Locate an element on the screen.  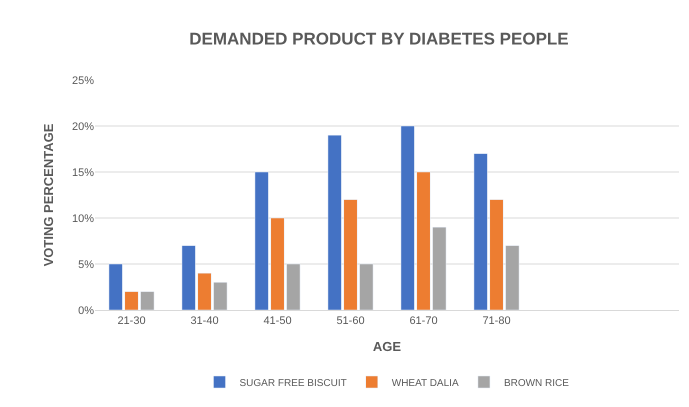
x-axis-title: AGE is located at coordinates (387, 346).